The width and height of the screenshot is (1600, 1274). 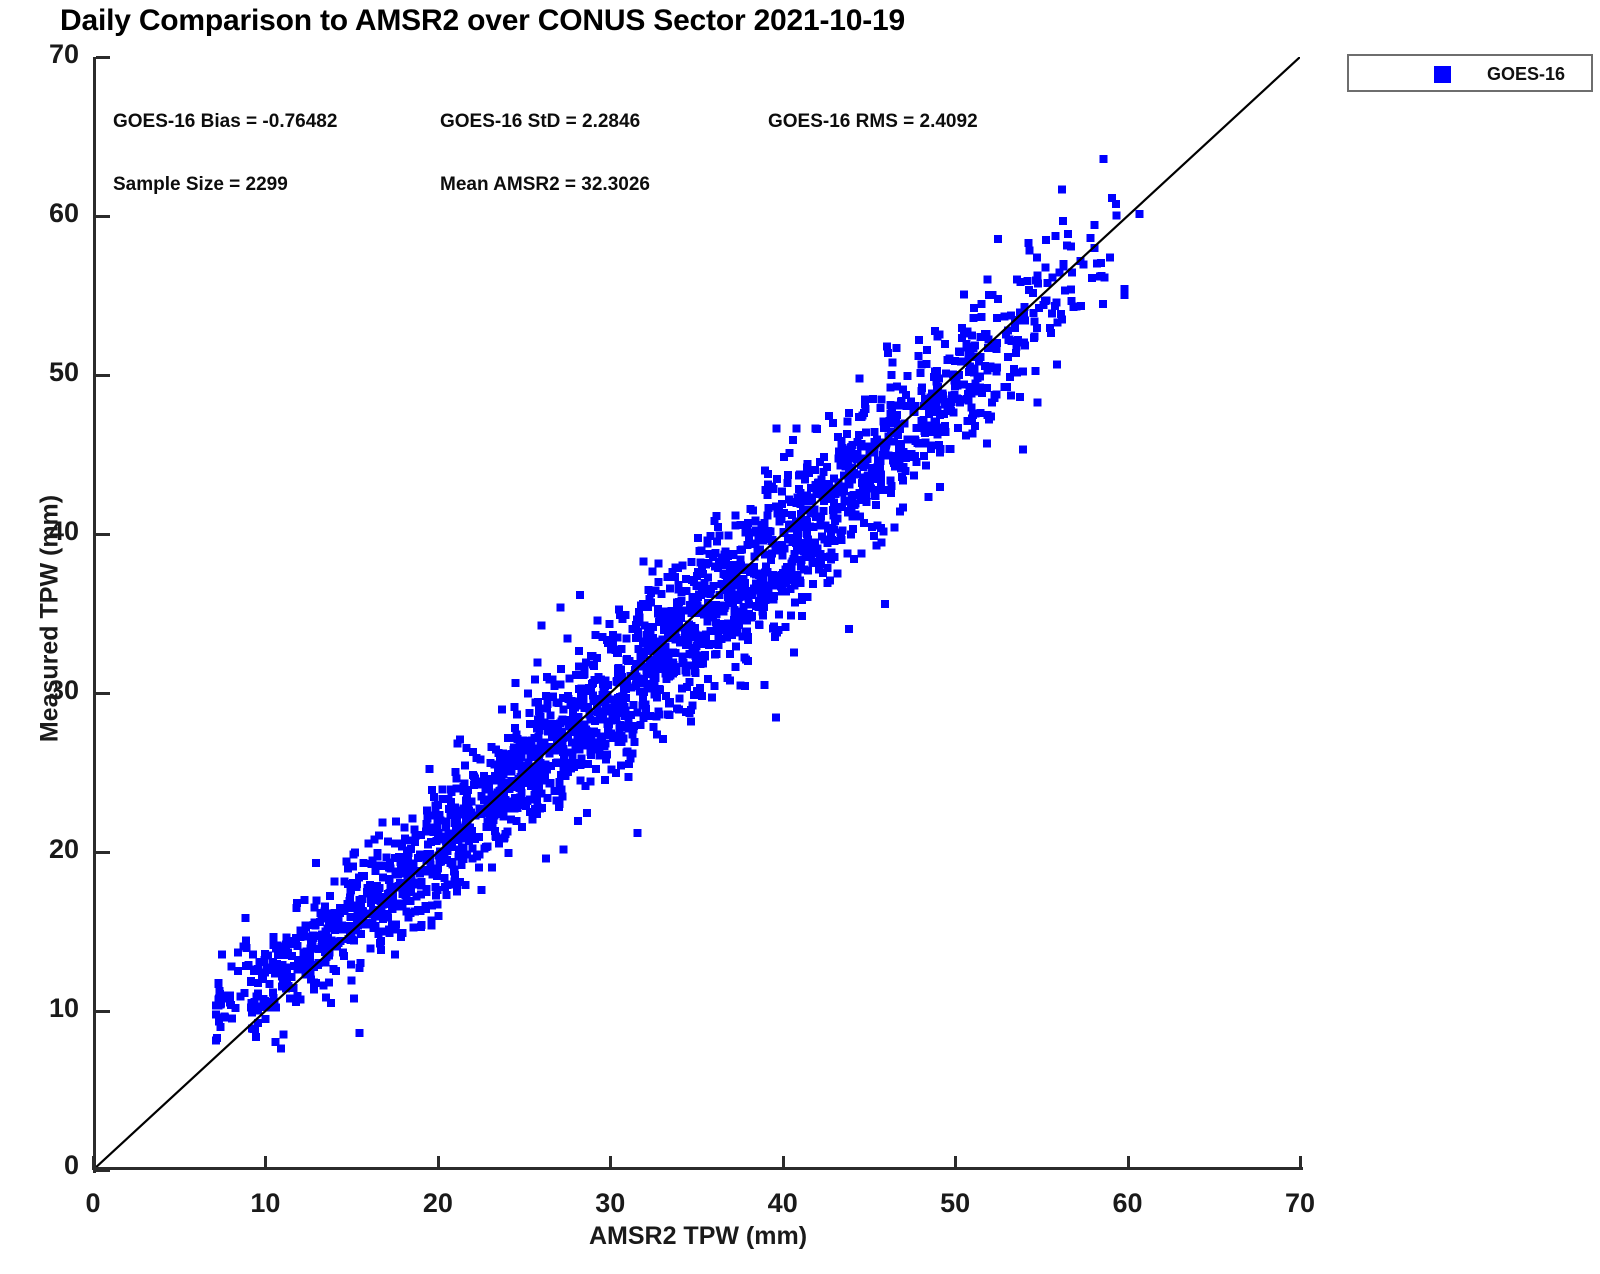 What do you see at coordinates (63, 849) in the screenshot?
I see `y-tick-label: 20` at bounding box center [63, 849].